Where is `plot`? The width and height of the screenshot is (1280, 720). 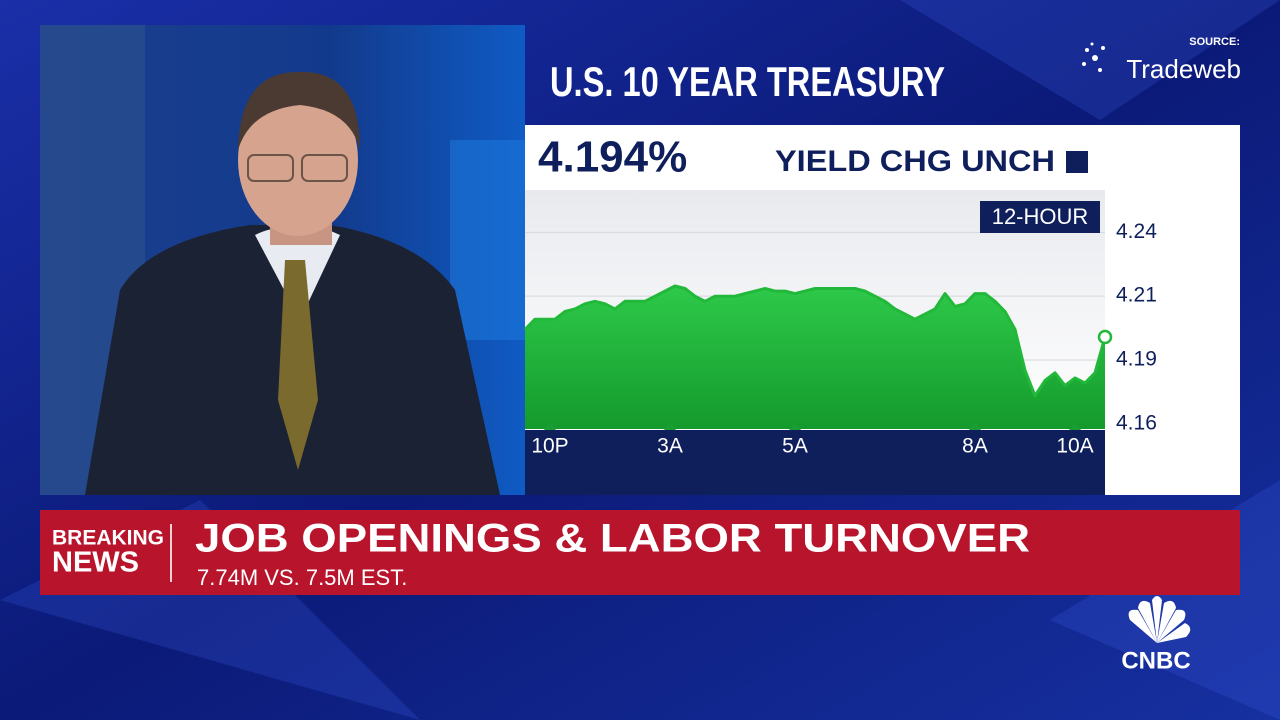
plot is located at coordinates (818, 330).